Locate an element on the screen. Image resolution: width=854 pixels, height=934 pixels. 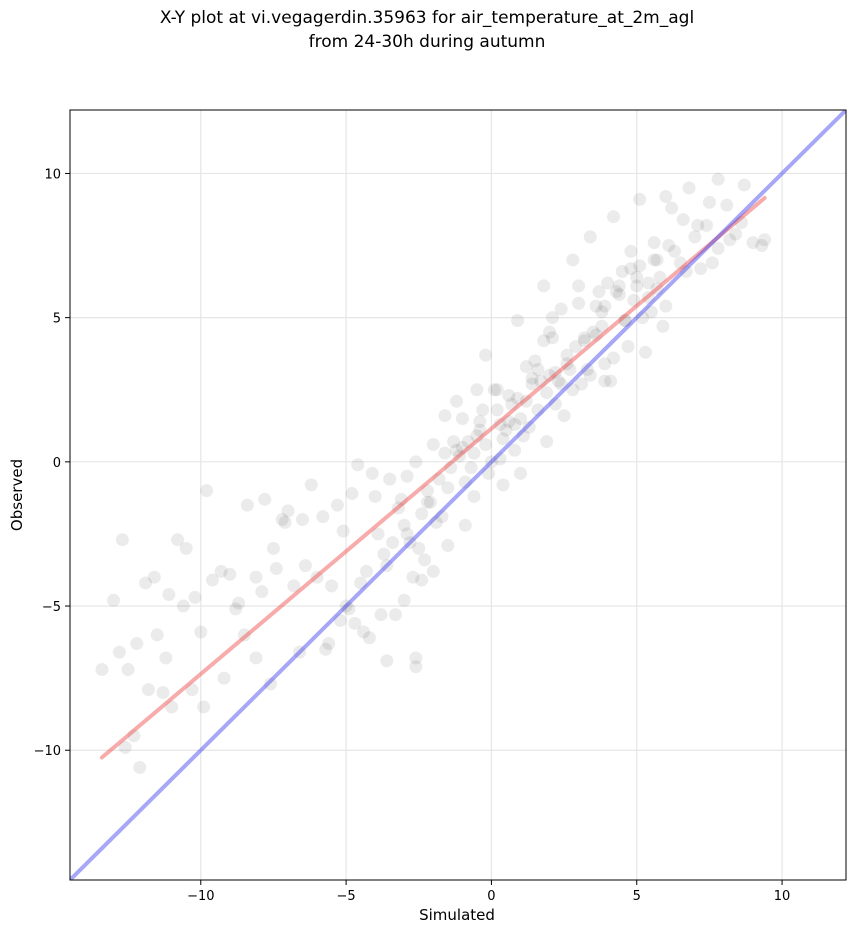
x-axis-label: Simulated is located at coordinates (457, 915).